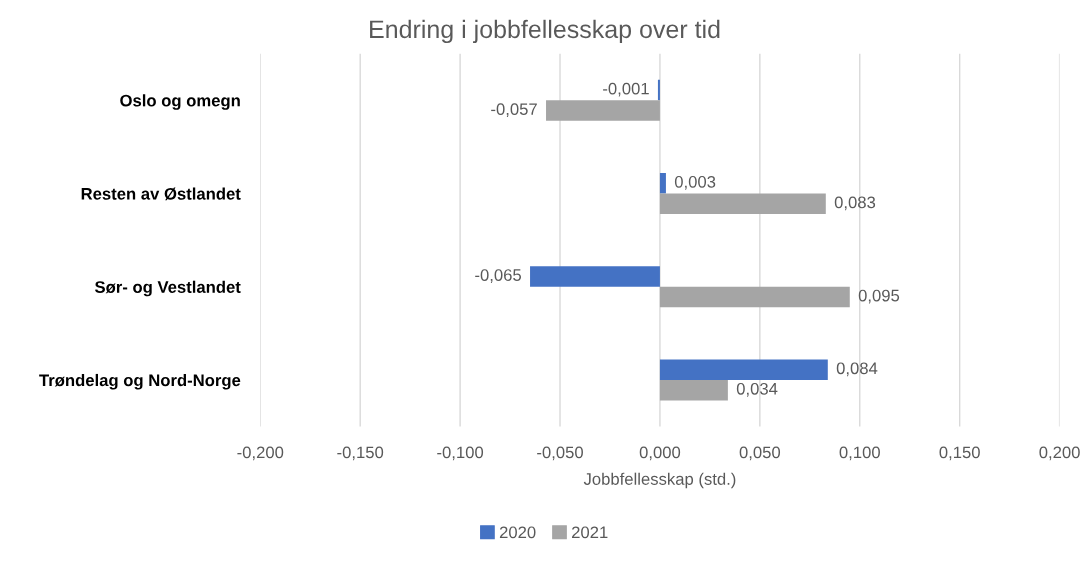  I want to click on chart-title: Endring i jobbfellesskap over tid, so click(545, 31).